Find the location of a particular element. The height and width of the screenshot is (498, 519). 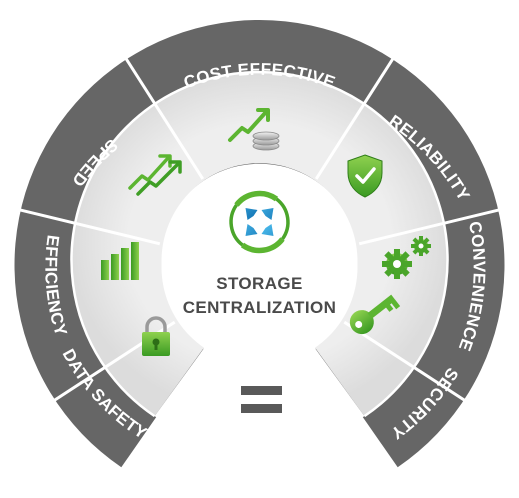

center-title-line1: STORAGE is located at coordinates (259, 283).